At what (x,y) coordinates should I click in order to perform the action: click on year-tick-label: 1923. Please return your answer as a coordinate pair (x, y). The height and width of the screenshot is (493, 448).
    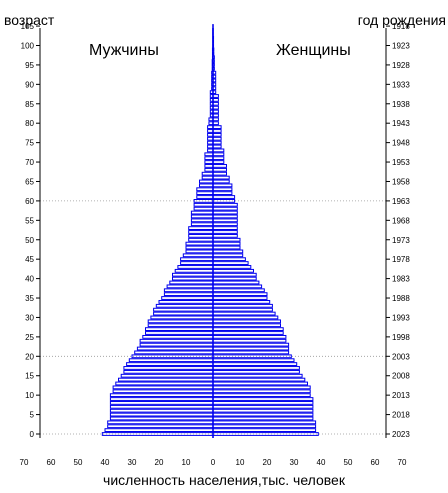
    Looking at the image, I should click on (401, 46).